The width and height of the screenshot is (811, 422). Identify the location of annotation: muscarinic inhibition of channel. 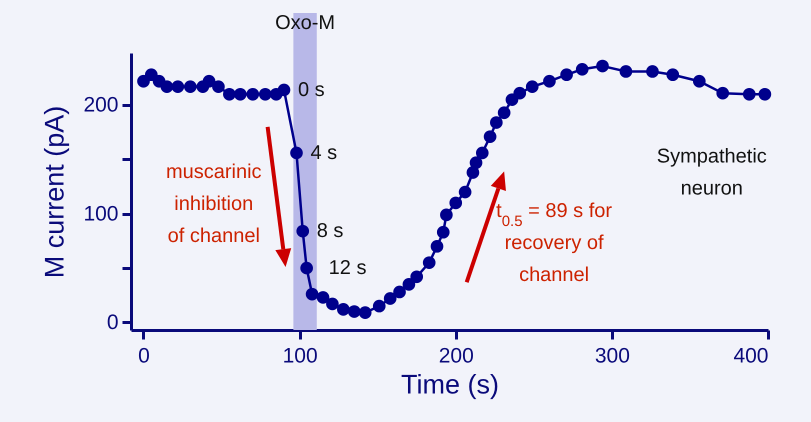
(214, 203).